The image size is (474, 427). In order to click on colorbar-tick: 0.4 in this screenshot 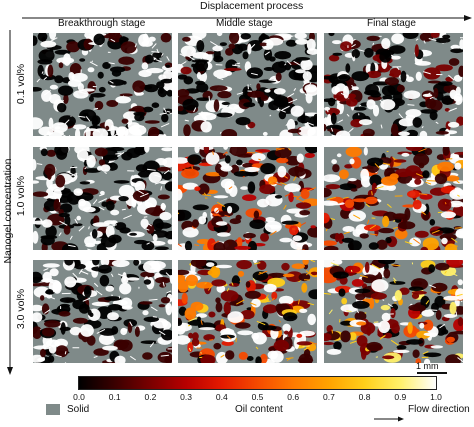, I will do `click(222, 397)`.